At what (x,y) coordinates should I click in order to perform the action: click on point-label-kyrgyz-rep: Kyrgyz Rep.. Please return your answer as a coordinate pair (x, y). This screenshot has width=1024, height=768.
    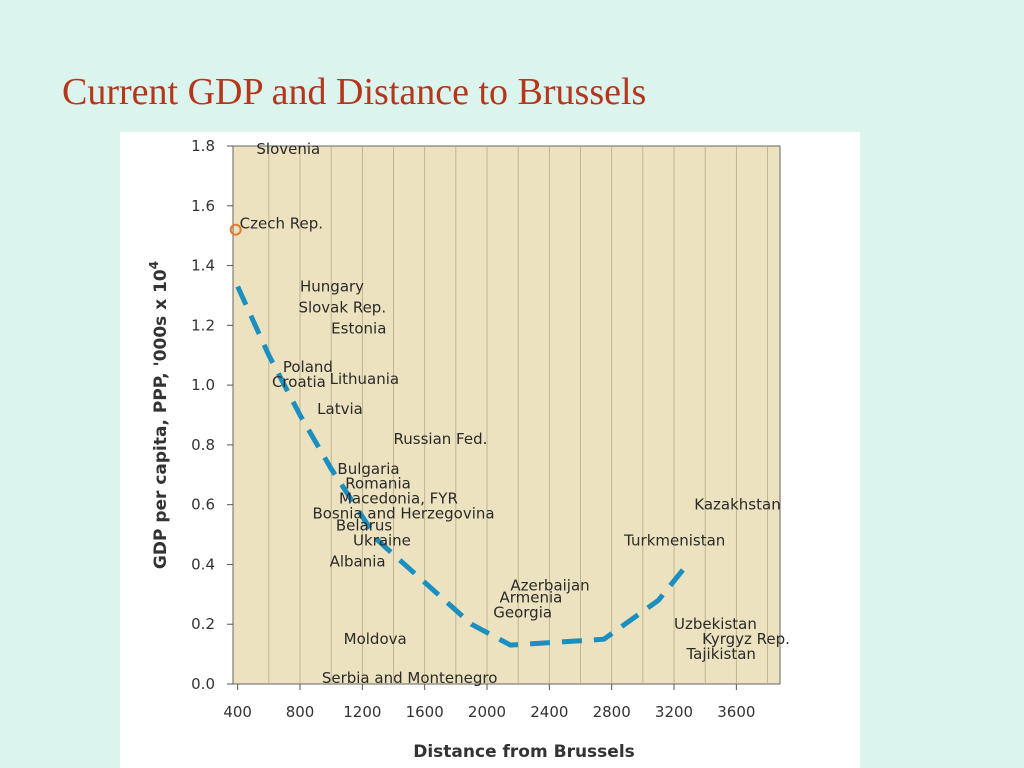
    Looking at the image, I should click on (746, 639).